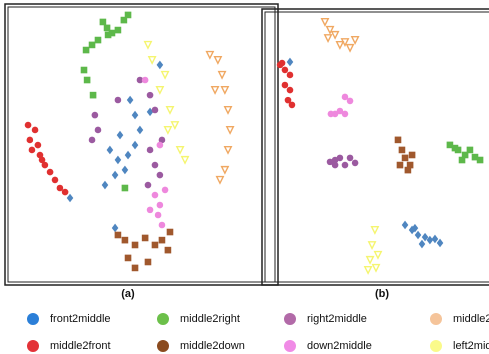  What do you see at coordinates (471, 346) in the screenshot?
I see `legend-label: left2middle` at bounding box center [471, 346].